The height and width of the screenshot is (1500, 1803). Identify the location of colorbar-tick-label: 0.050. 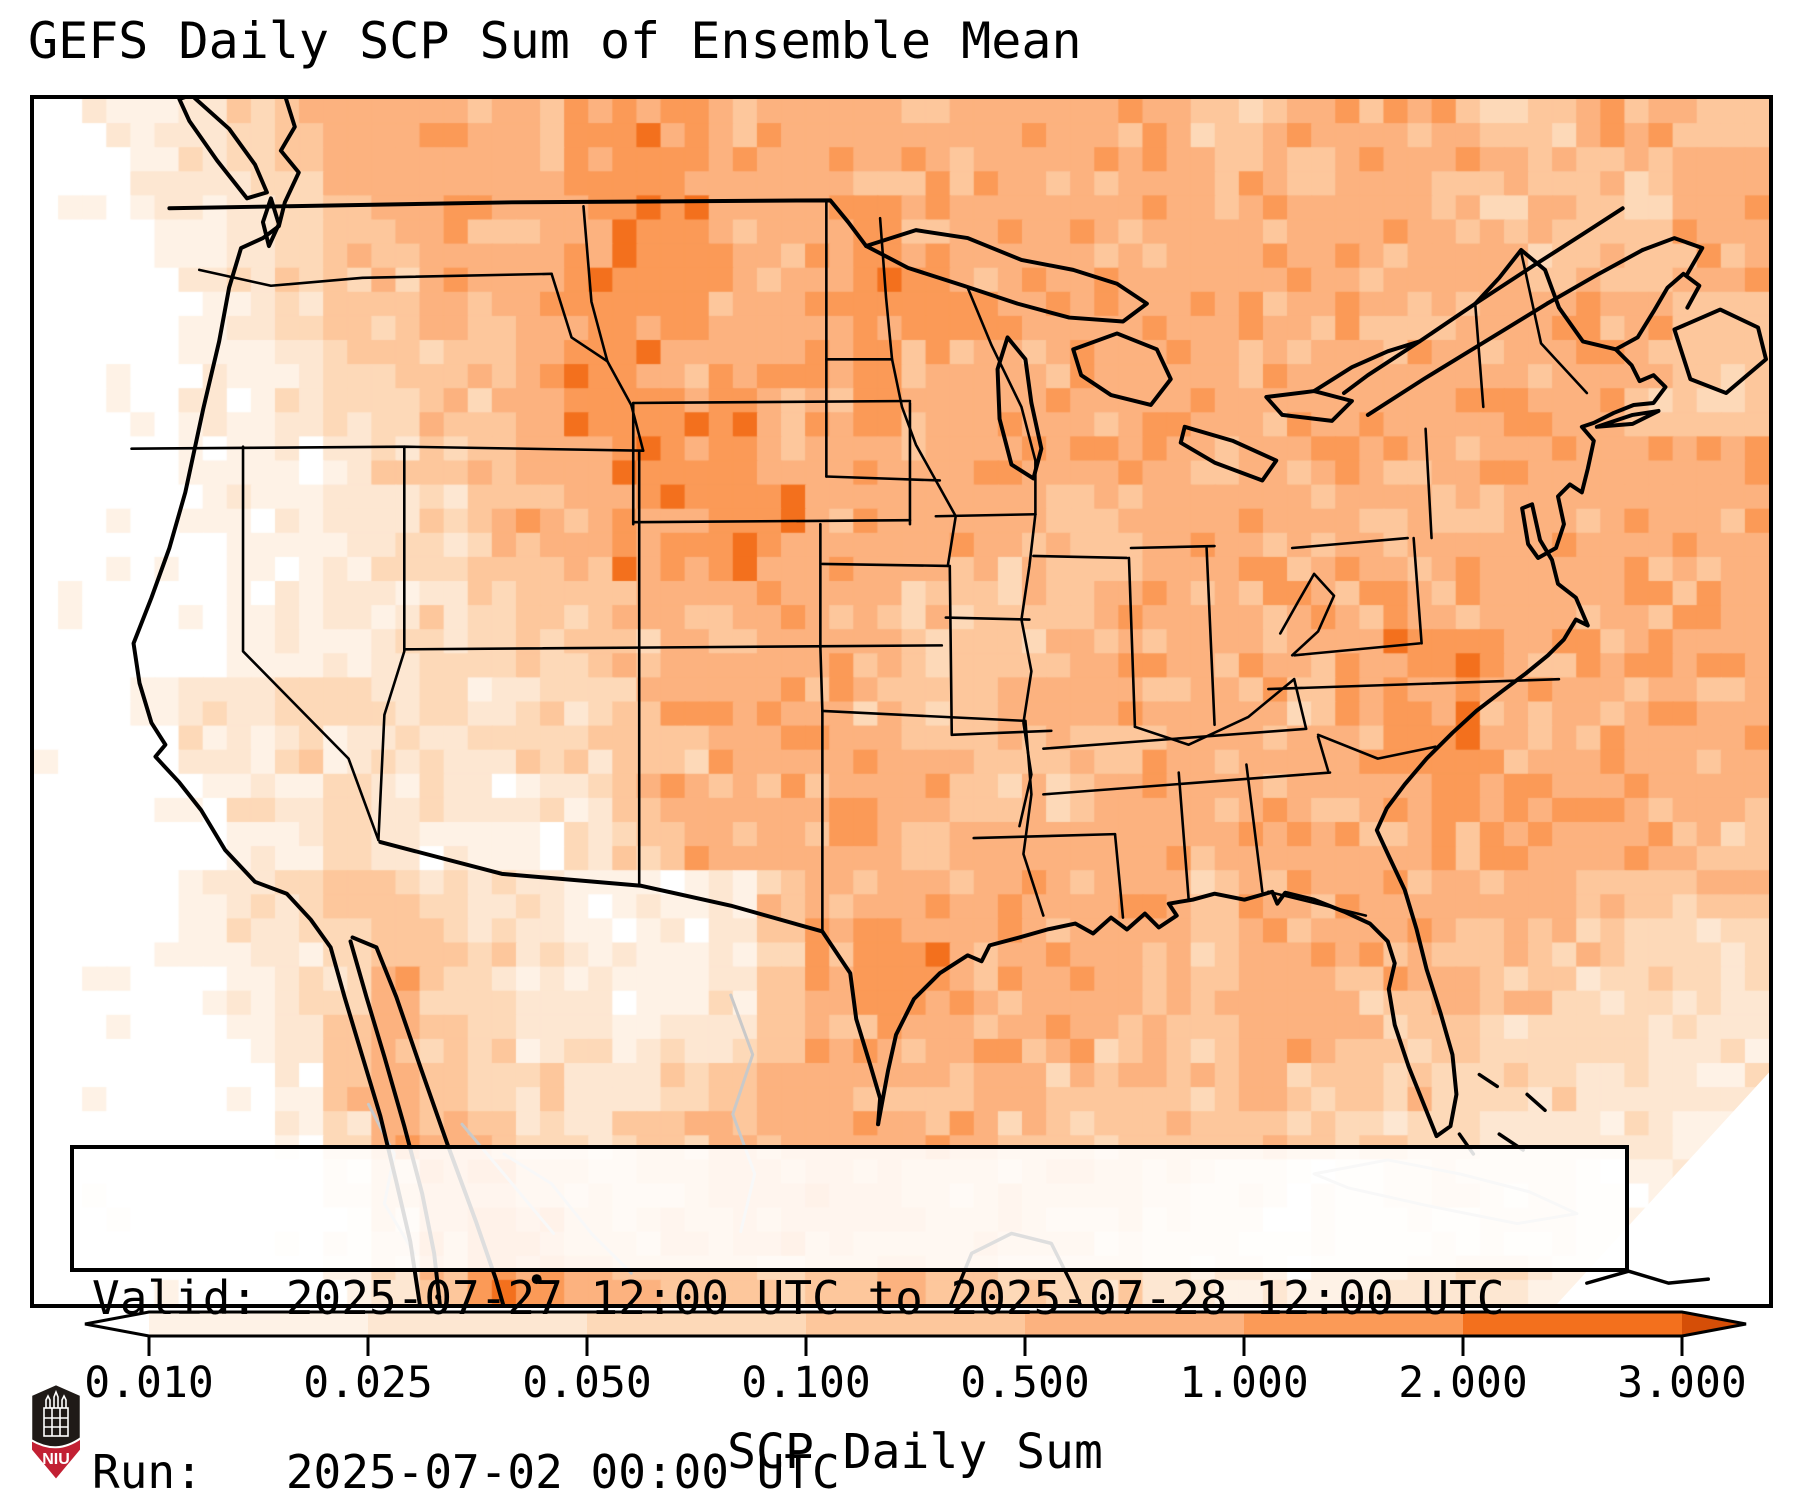
(587, 1383).